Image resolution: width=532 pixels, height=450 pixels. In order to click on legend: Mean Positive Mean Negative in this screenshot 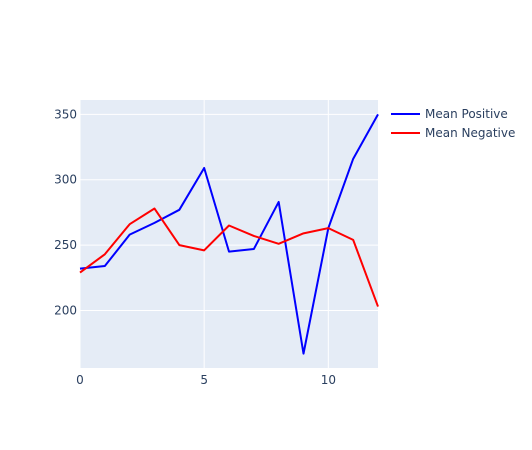, I will do `click(453, 123)`.